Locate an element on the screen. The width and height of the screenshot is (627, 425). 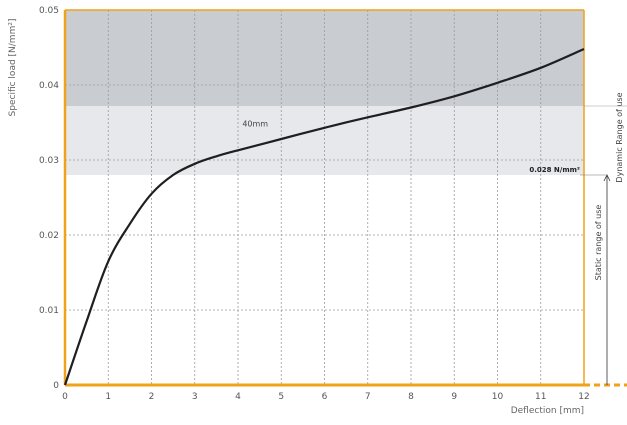
x-axis-label: Deflection [mm] is located at coordinates (547, 411).